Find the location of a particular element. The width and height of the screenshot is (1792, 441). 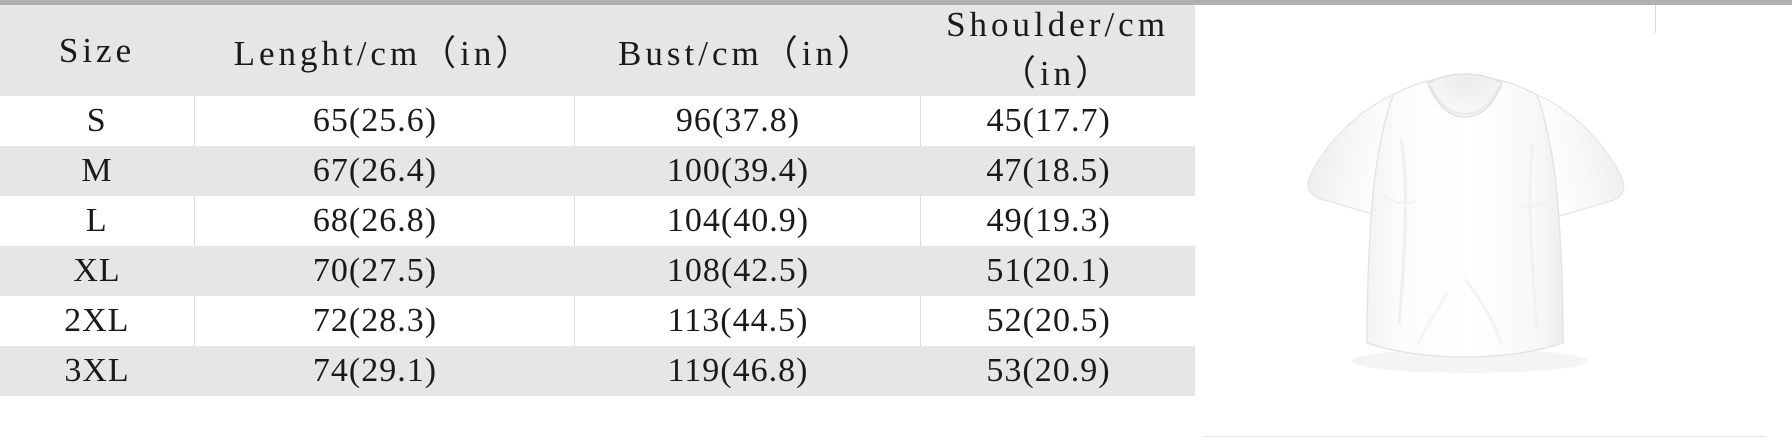

cell-length: 70(27.5) is located at coordinates (375, 270).